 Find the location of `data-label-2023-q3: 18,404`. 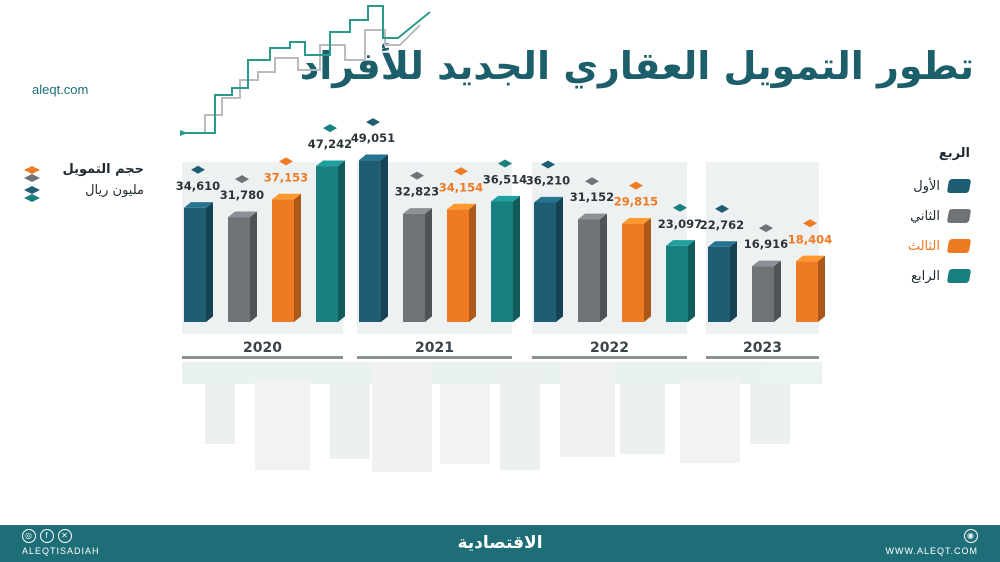

data-label-2023-q3: 18,404 is located at coordinates (810, 239).